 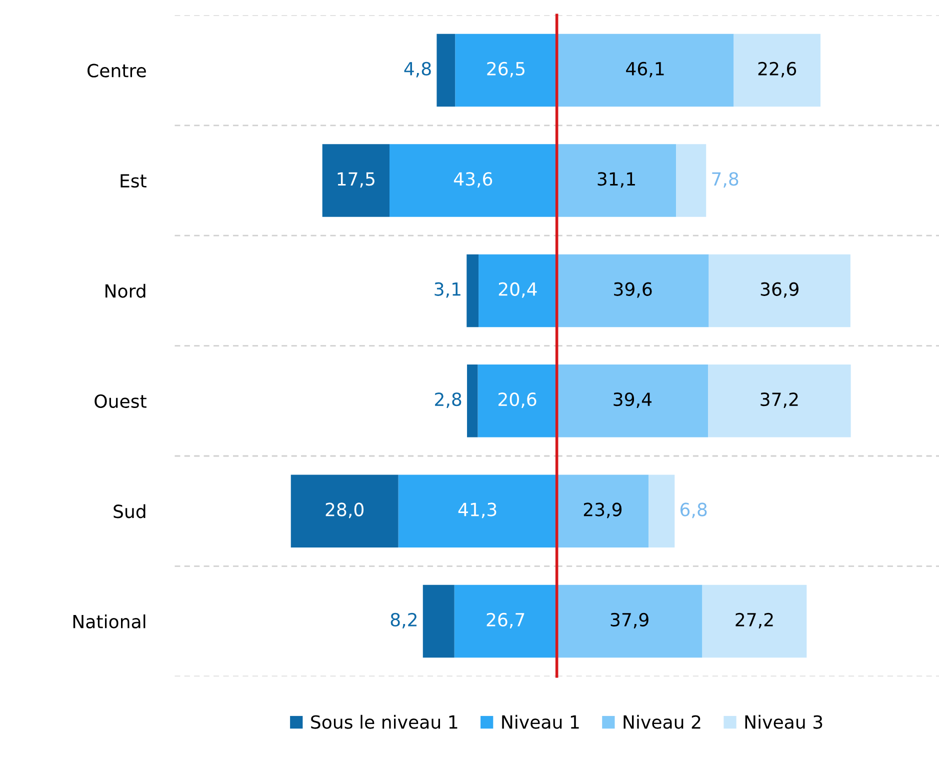 I want to click on data-label: 26,7, so click(x=505, y=620).